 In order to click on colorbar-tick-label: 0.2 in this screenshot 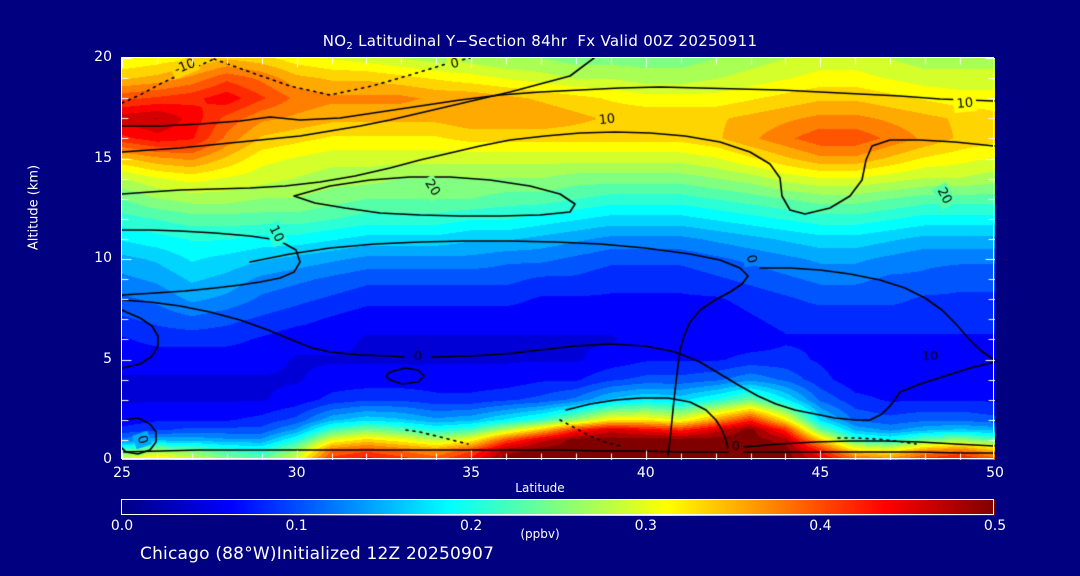, I will do `click(471, 526)`.